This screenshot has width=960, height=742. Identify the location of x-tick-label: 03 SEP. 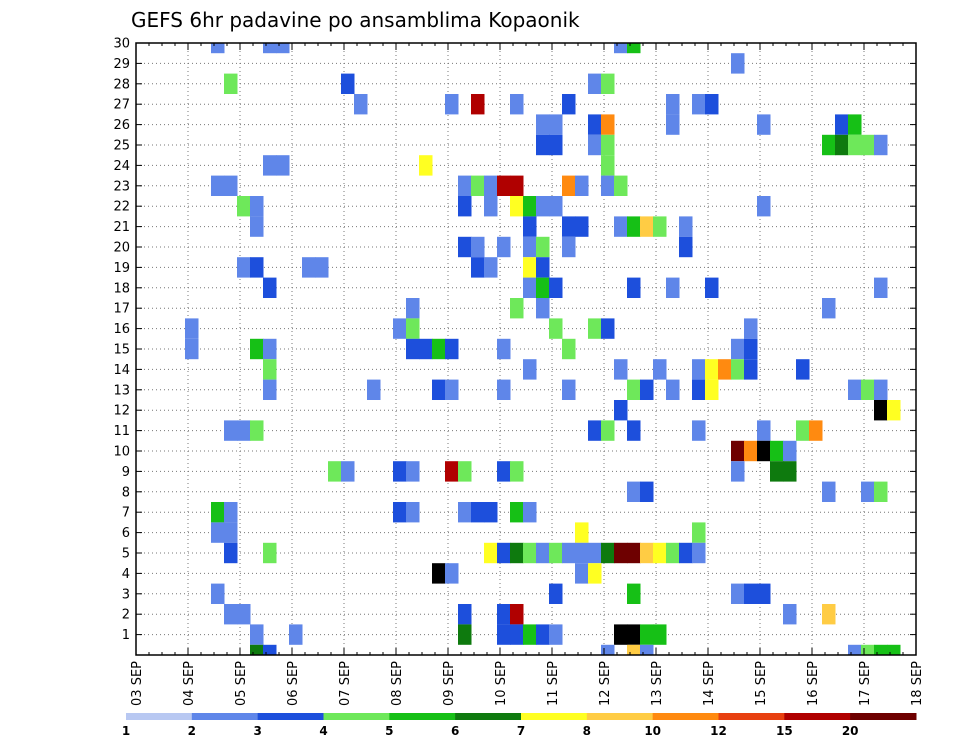
(137, 683).